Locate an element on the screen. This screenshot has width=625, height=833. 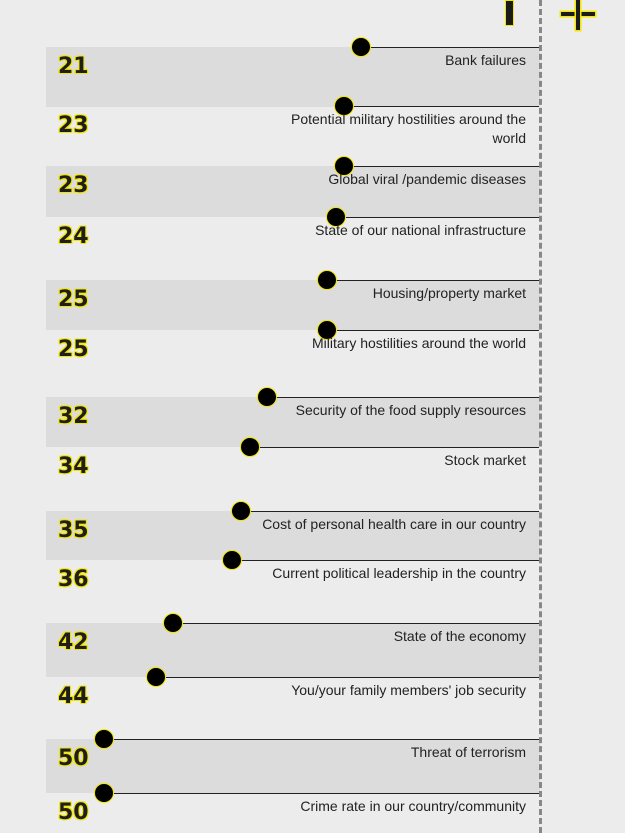
category-label: Housing/property market is located at coordinates (449, 293).